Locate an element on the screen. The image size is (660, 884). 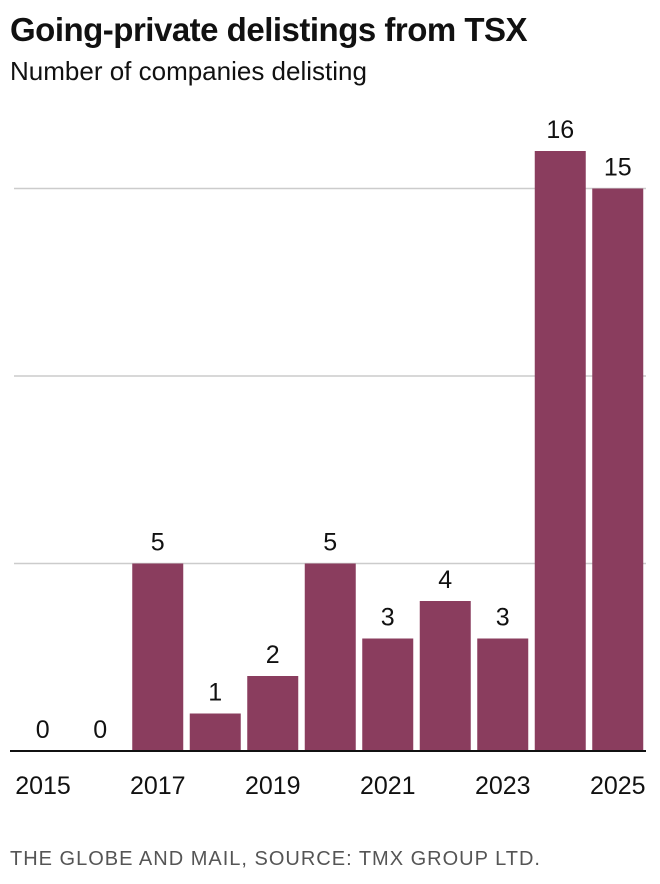
bar-2025 is located at coordinates (618, 469).